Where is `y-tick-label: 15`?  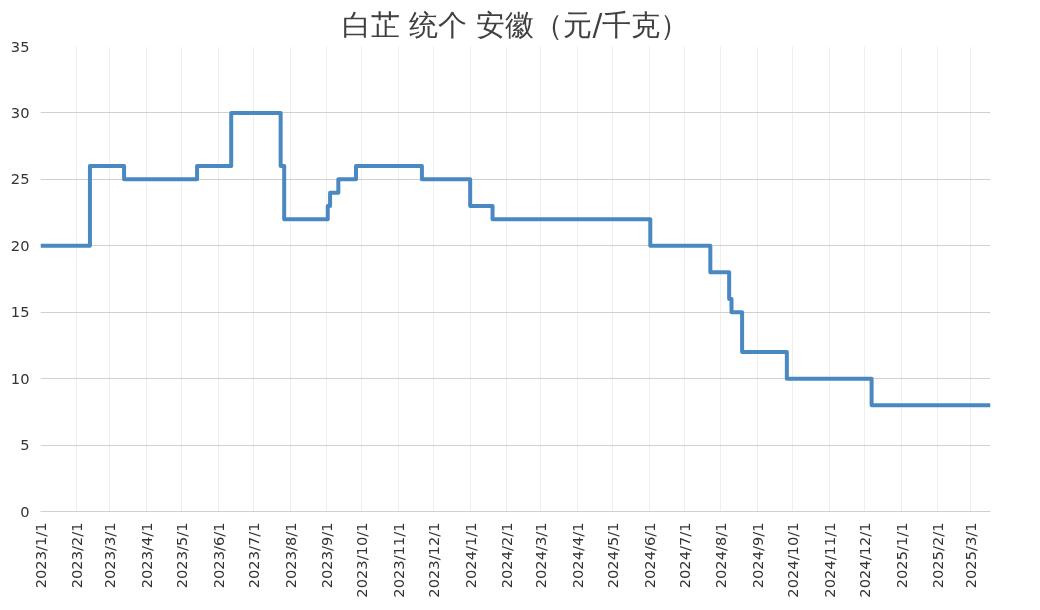 y-tick-label: 15 is located at coordinates (20, 312).